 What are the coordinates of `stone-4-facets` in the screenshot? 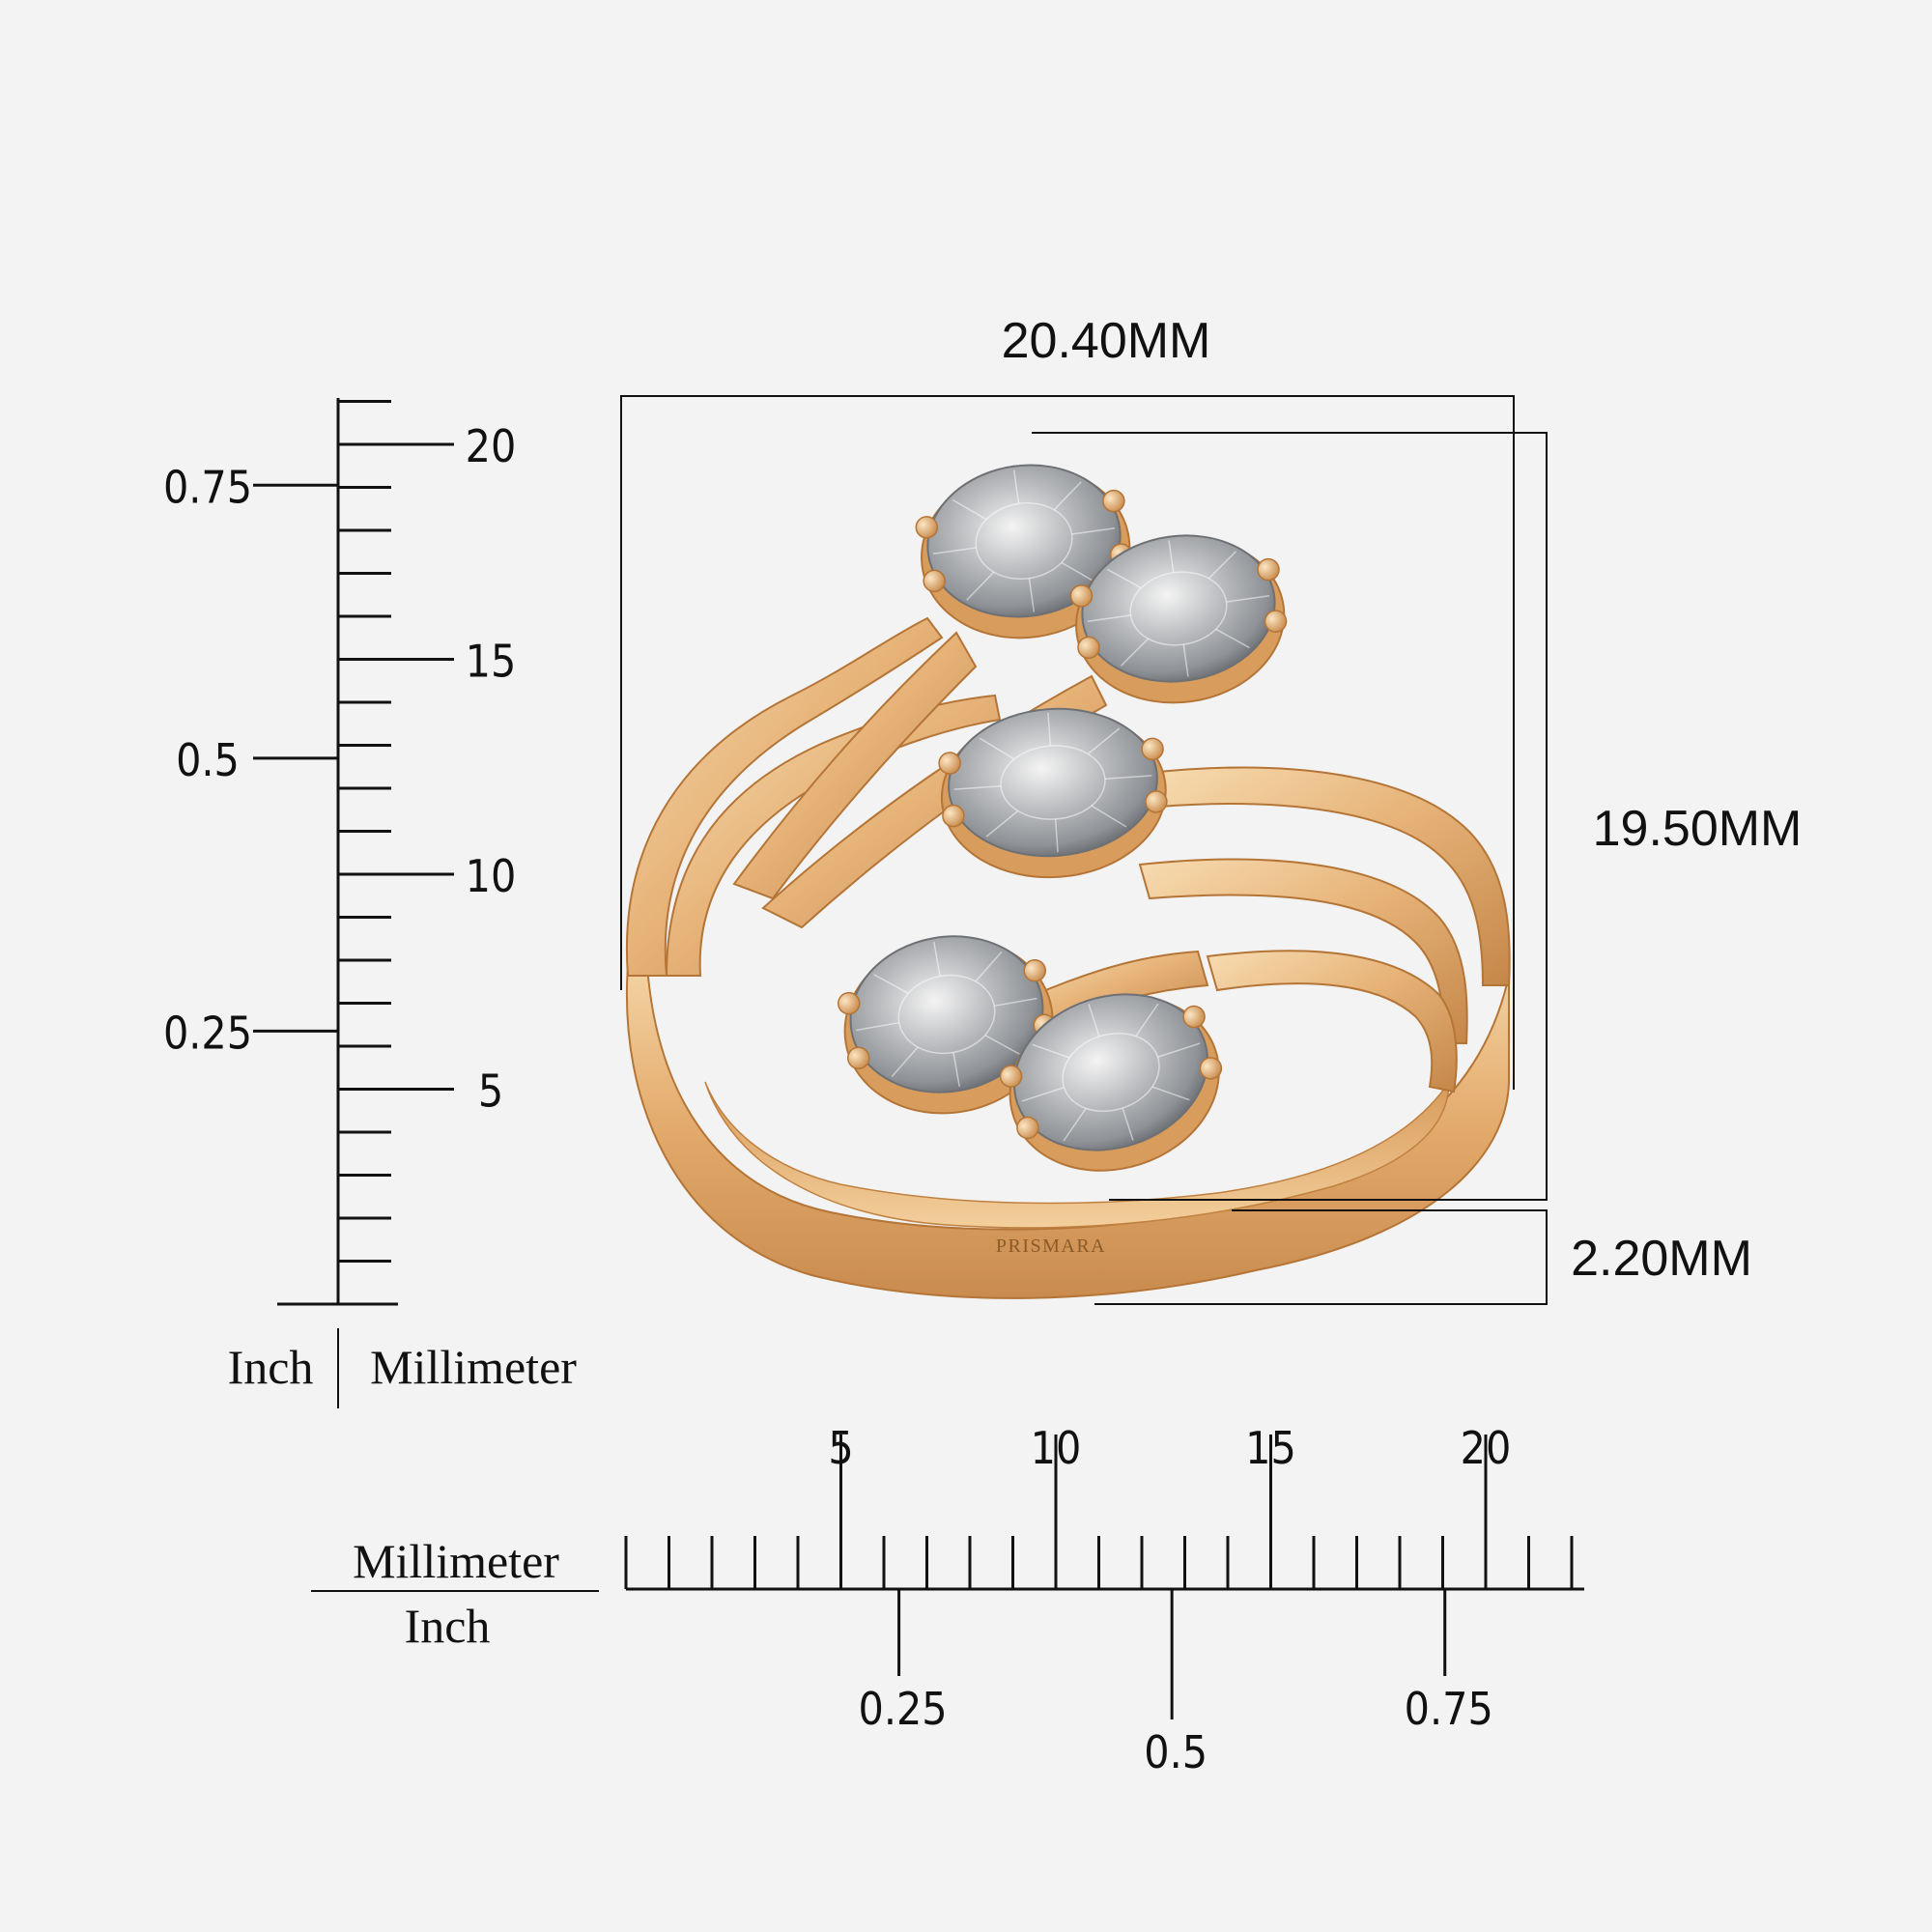 It's located at (946, 1014).